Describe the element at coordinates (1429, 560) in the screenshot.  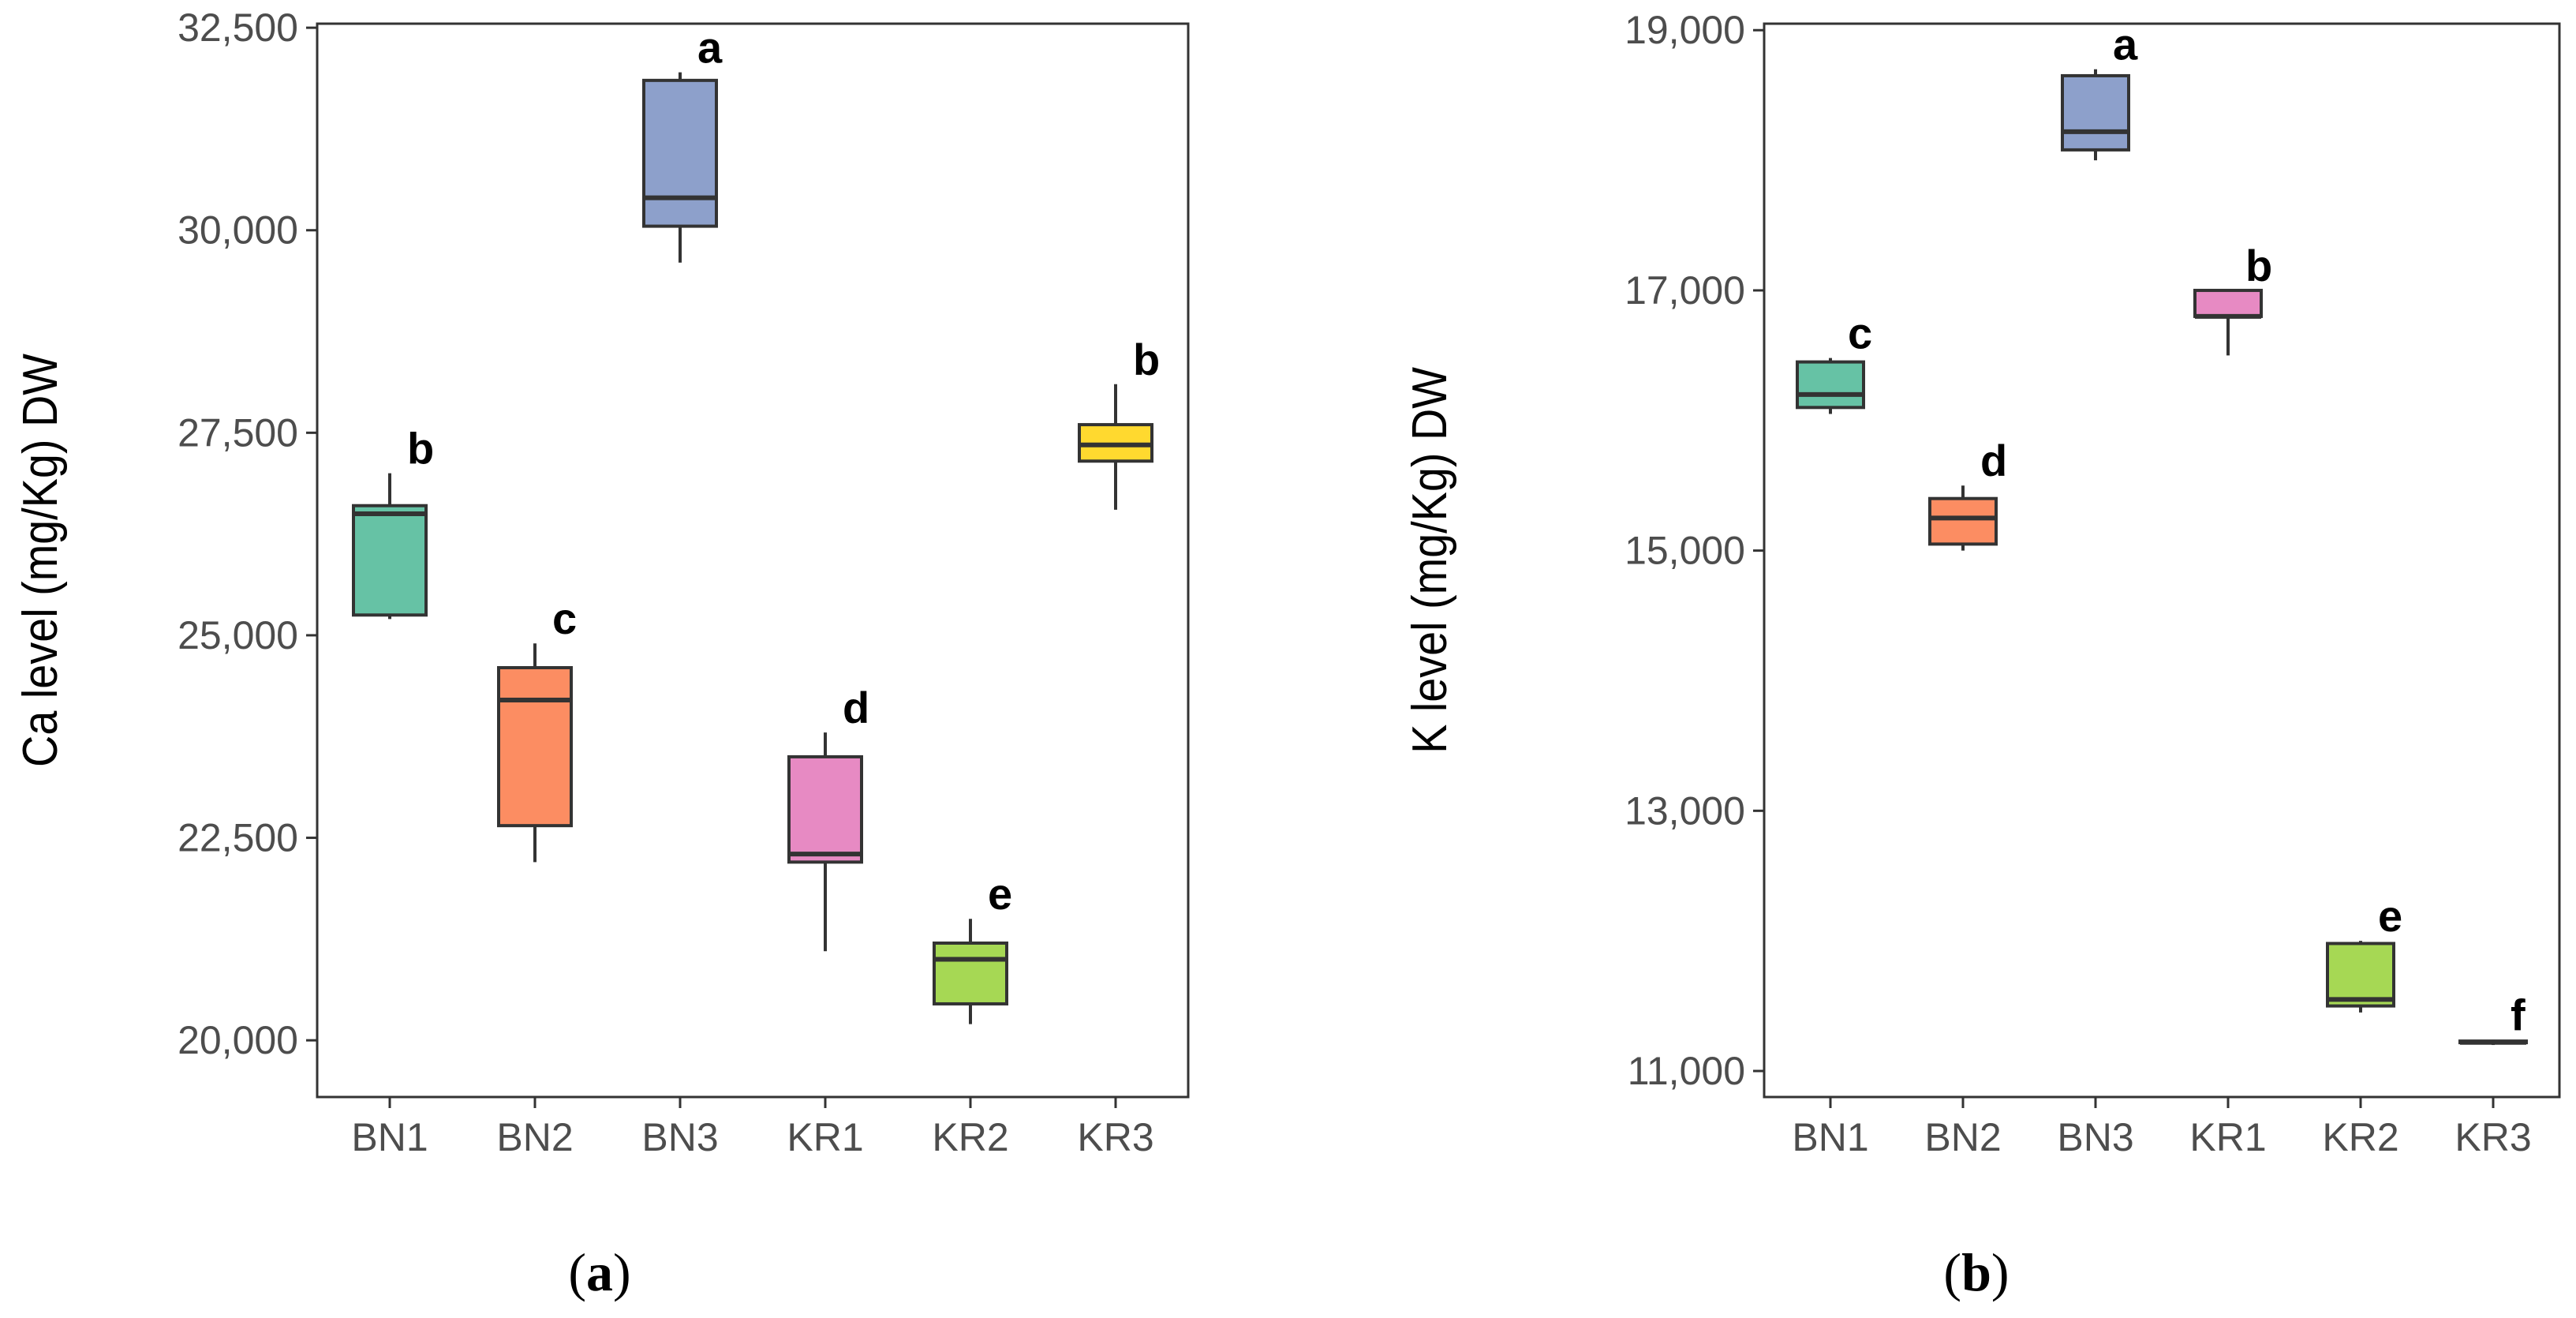
I see `y-axis-title: K level (mg/Kg) DW` at that location.